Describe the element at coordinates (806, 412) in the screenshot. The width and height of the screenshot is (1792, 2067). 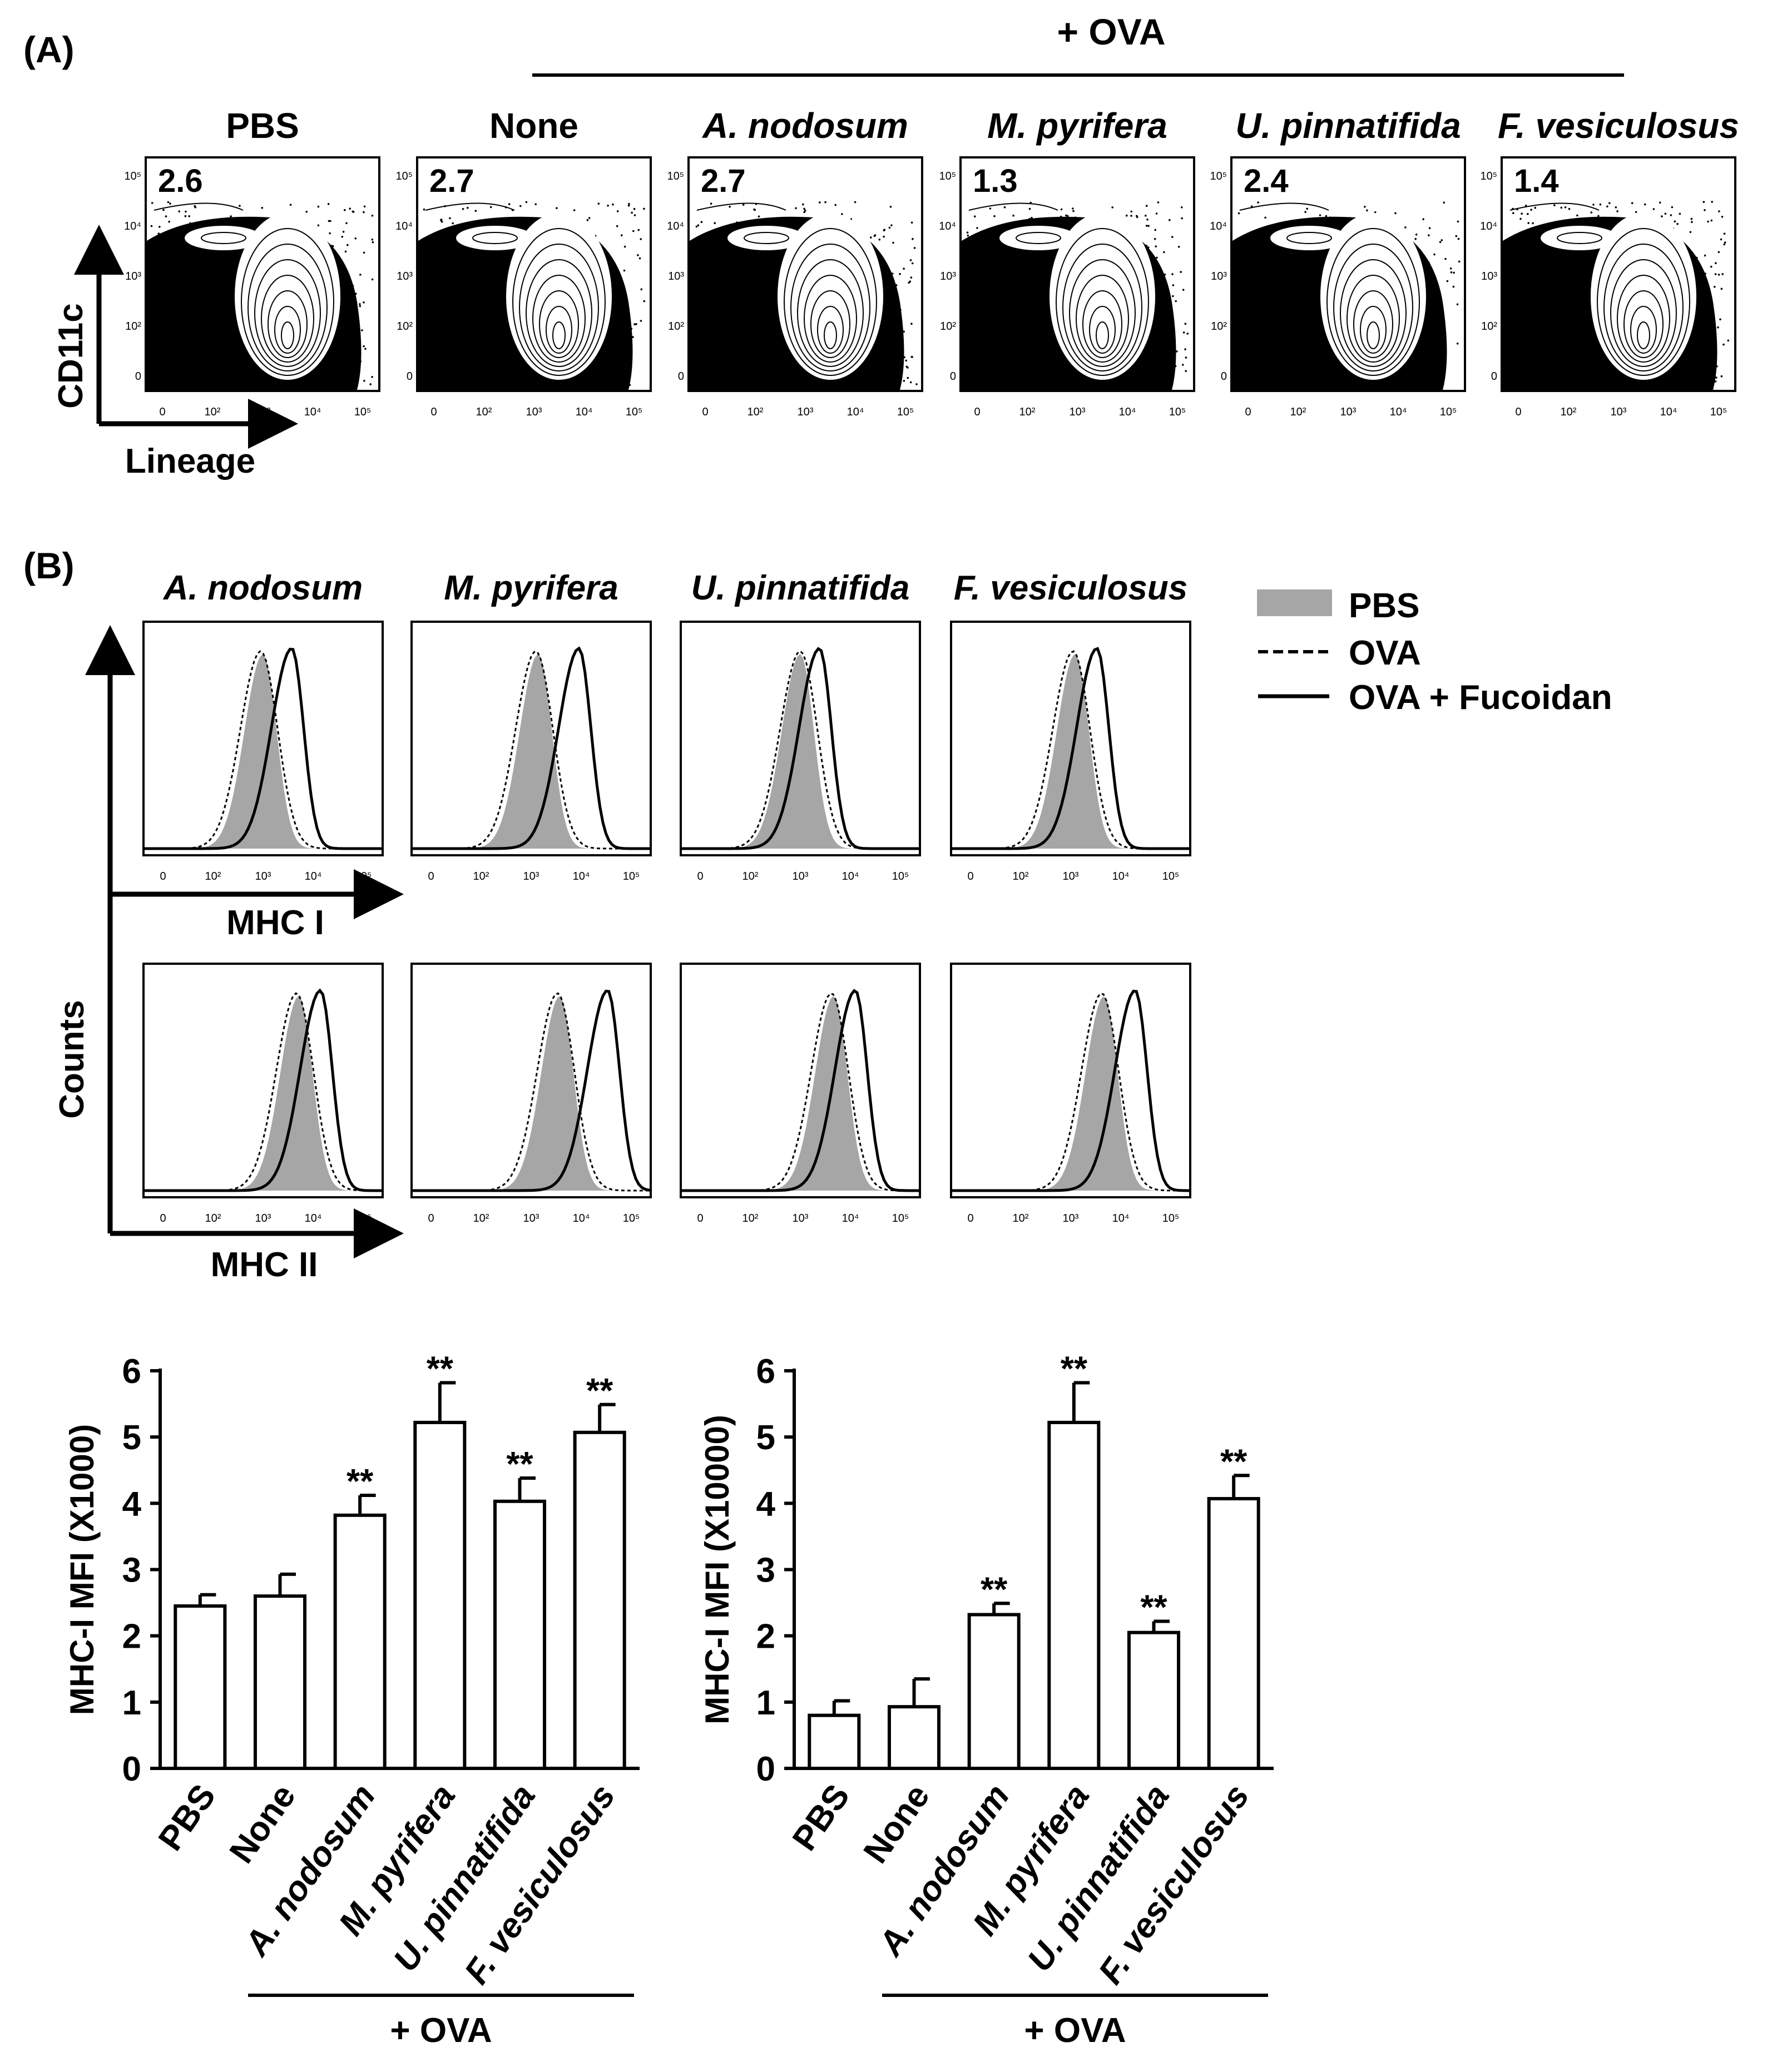
I see `flow-plot-xtick: 10³` at that location.